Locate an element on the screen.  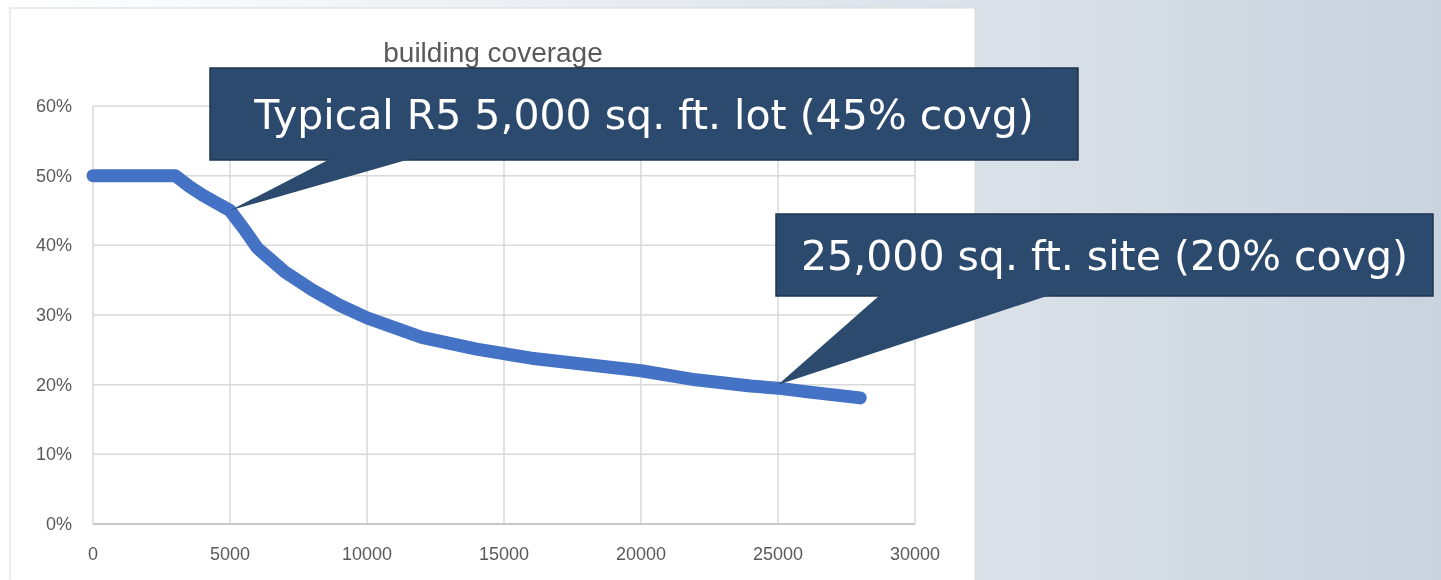
x-tick-label: 25000 is located at coordinates (778, 554).